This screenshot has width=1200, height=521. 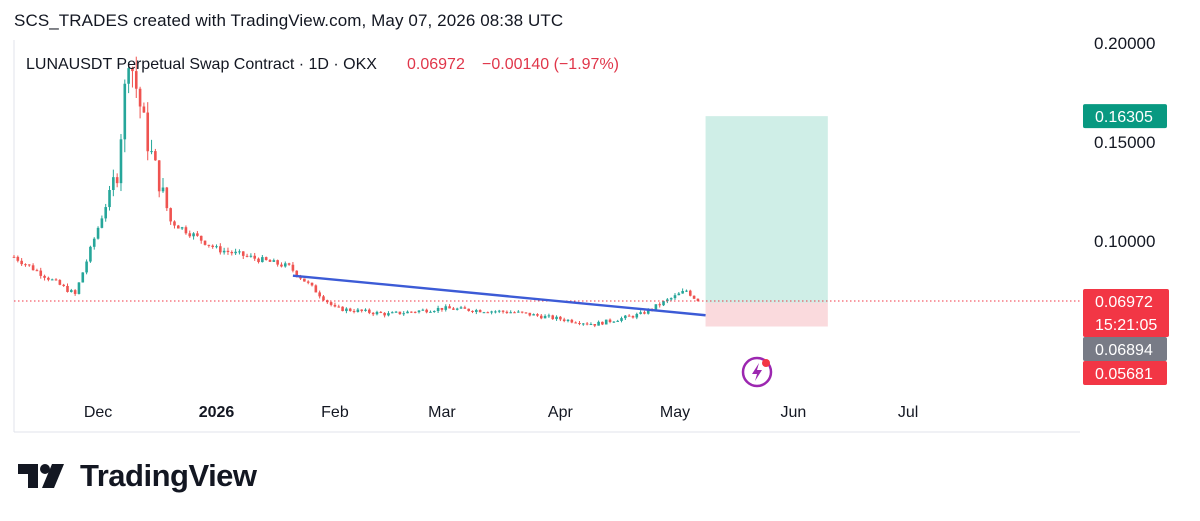 What do you see at coordinates (766, 209) in the screenshot?
I see `long-position-target-zone` at bounding box center [766, 209].